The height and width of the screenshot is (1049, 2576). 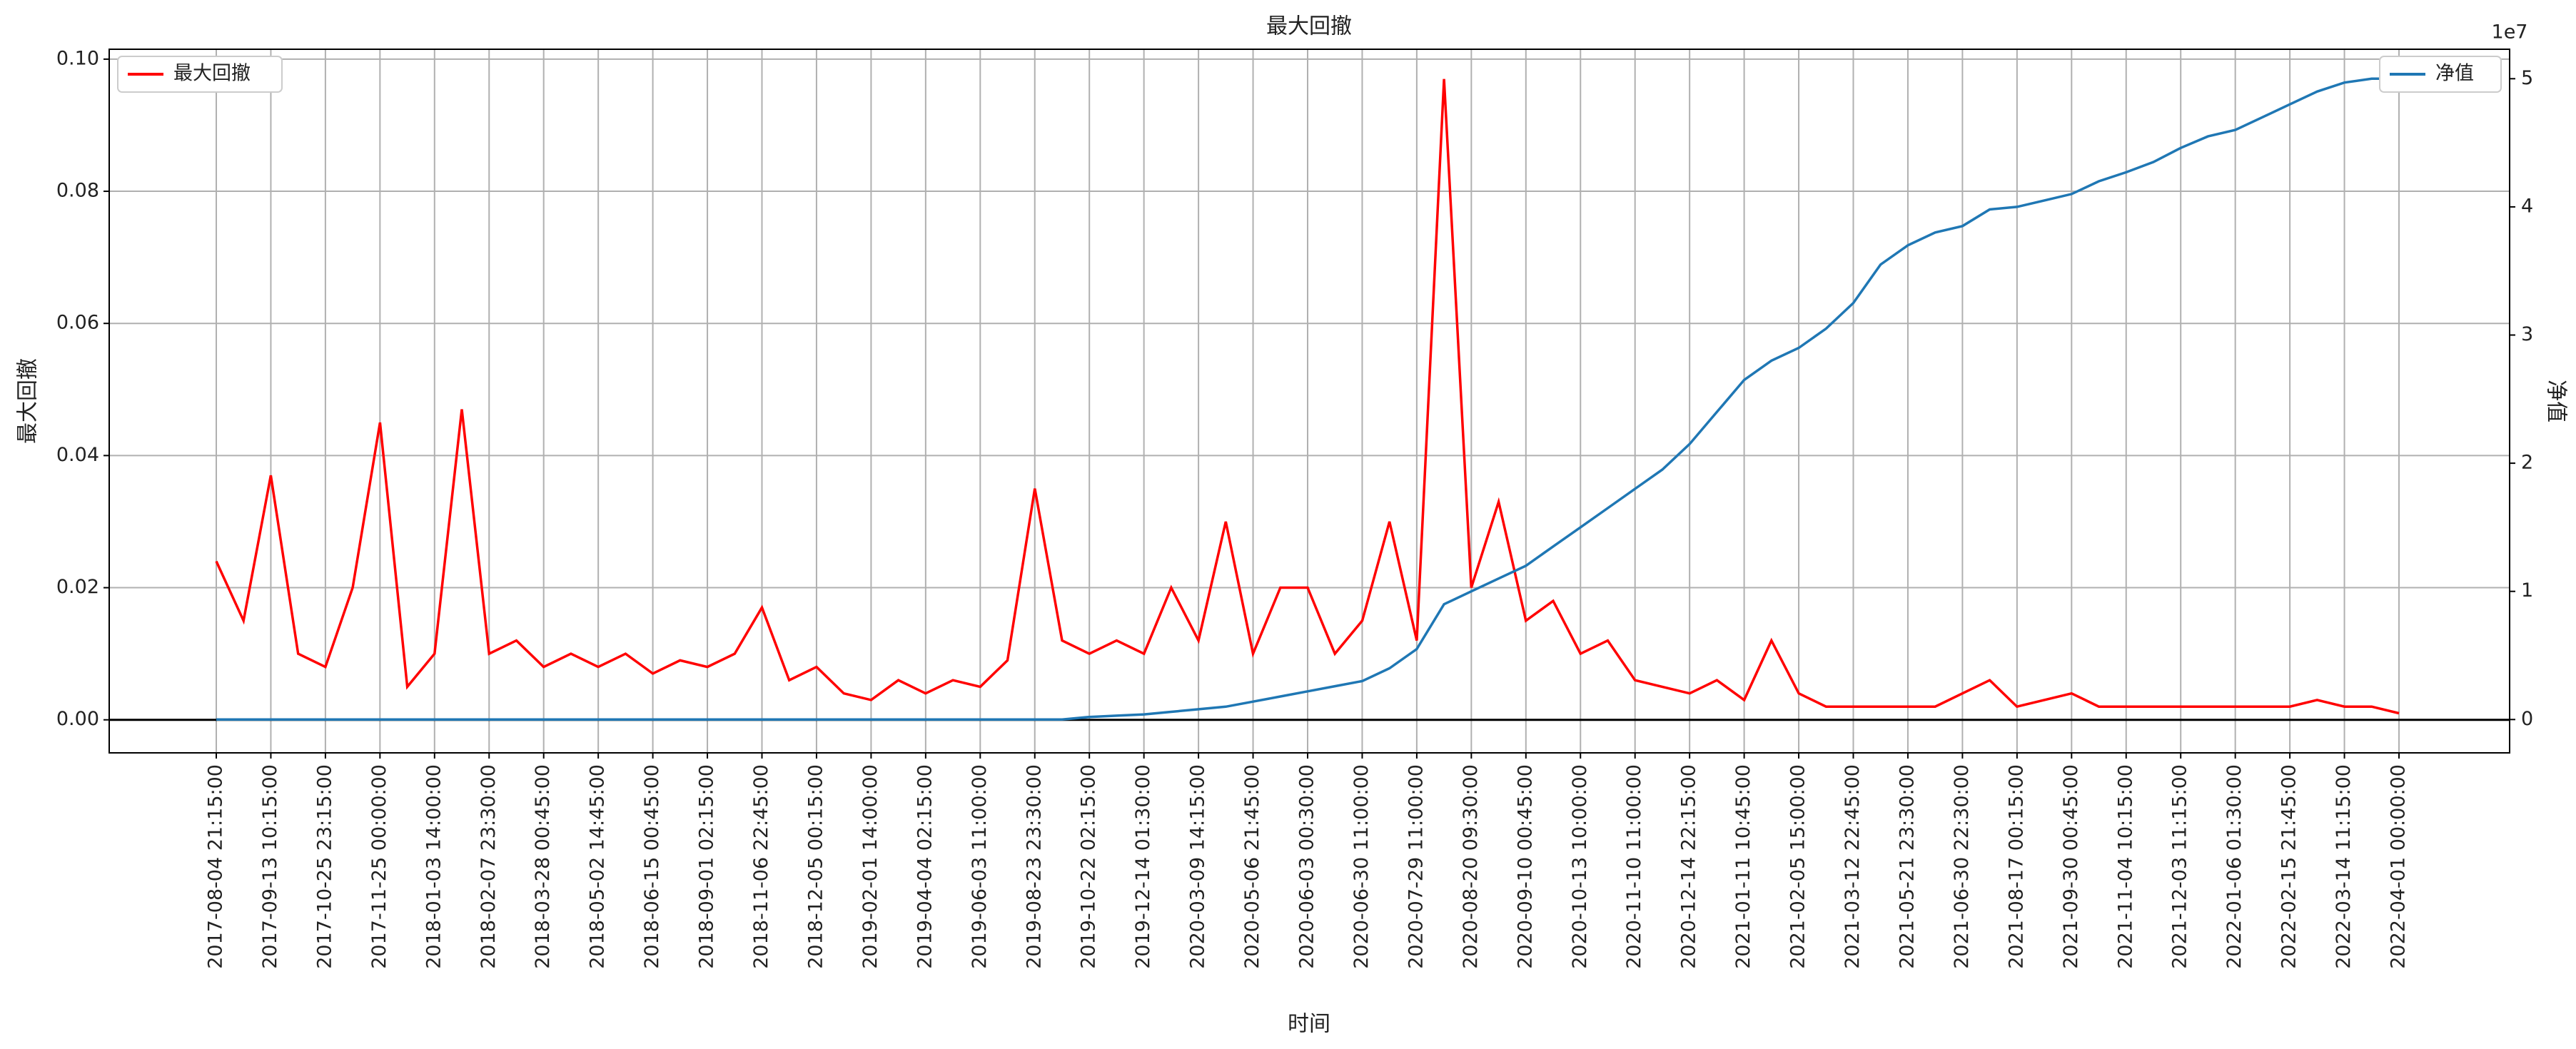 I want to click on x-tick-label: 2020-11-10 11:00:00, so click(x=1634, y=866).